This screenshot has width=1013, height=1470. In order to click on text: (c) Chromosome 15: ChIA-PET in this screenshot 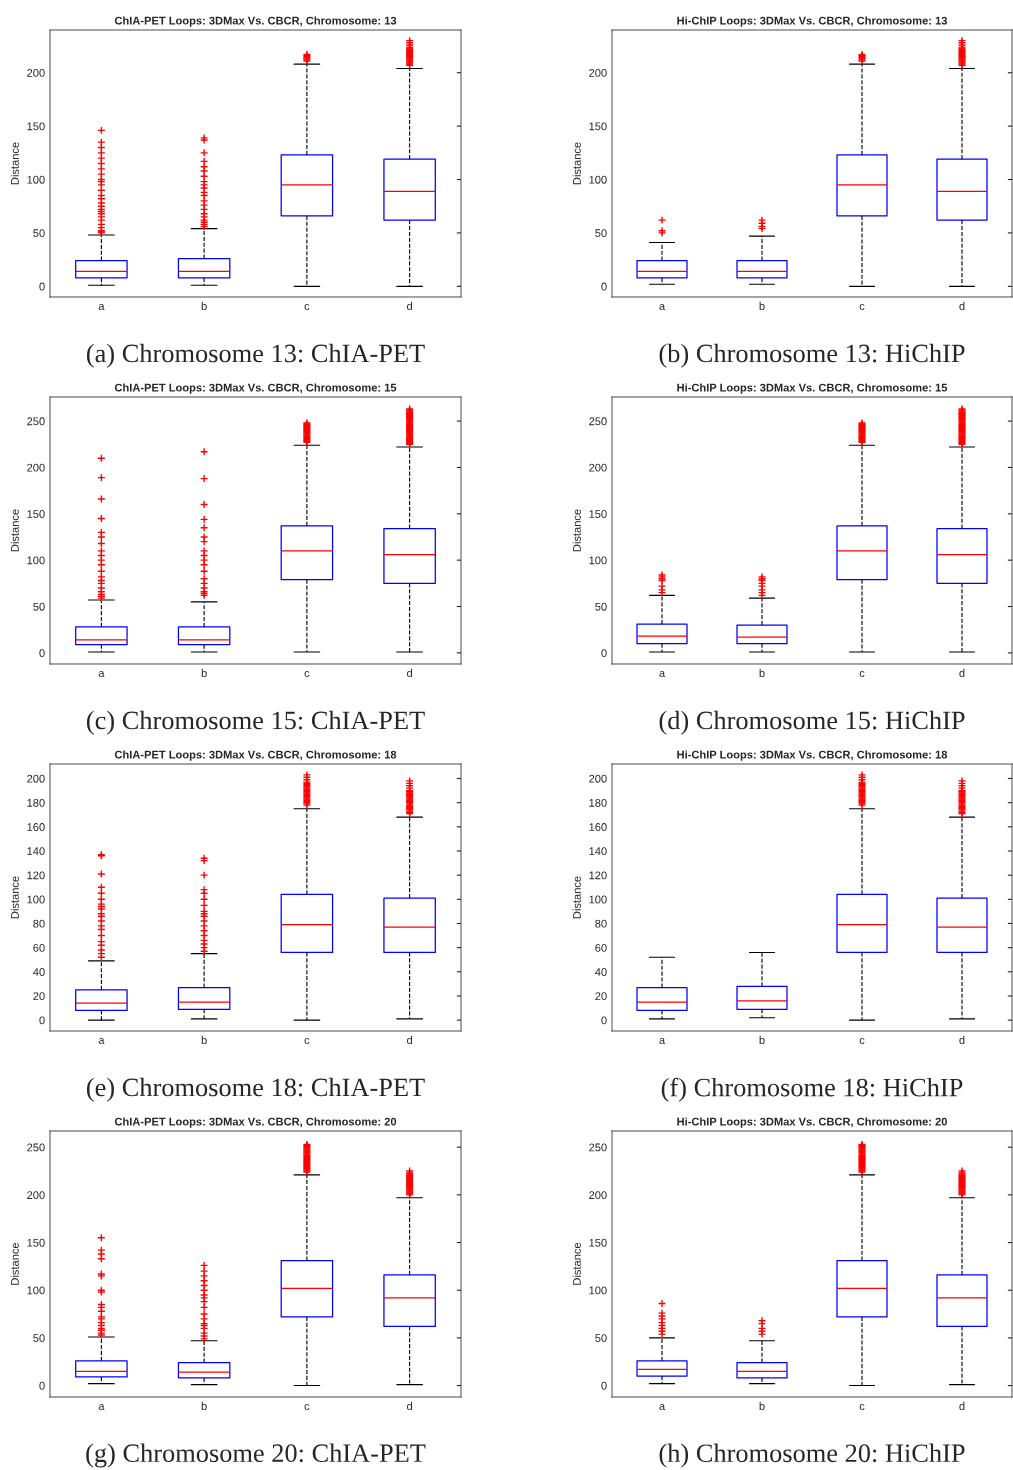, I will do `click(255, 722)`.